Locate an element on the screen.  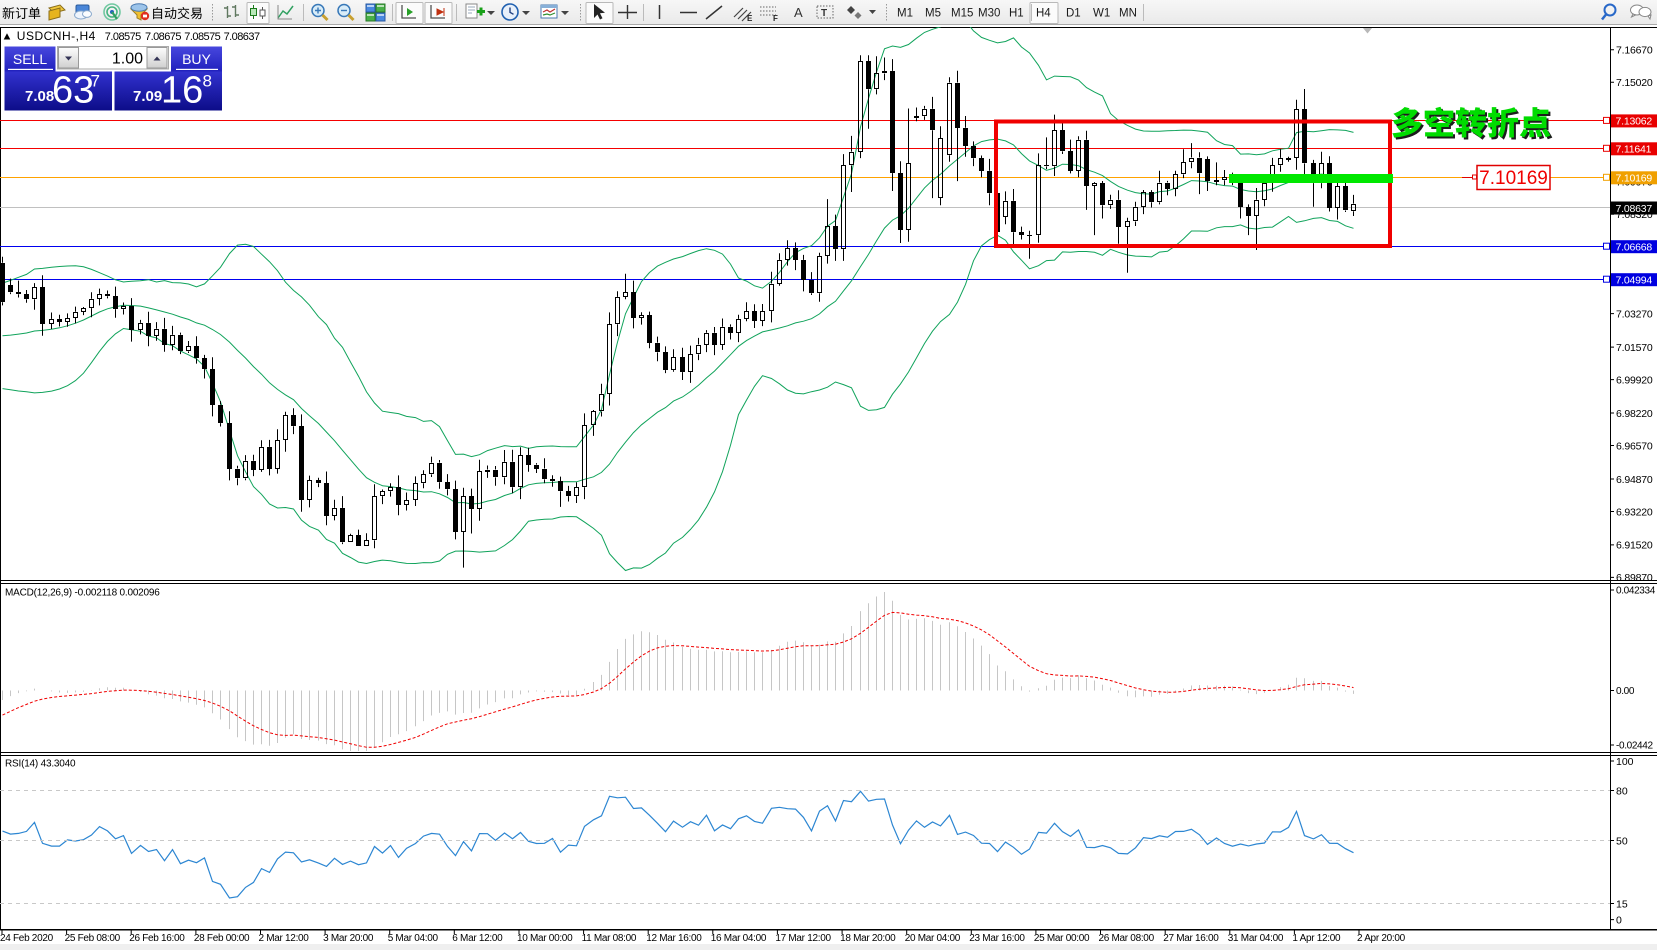
svg-text: 5 Mar 04:00 is located at coordinates (413, 938).